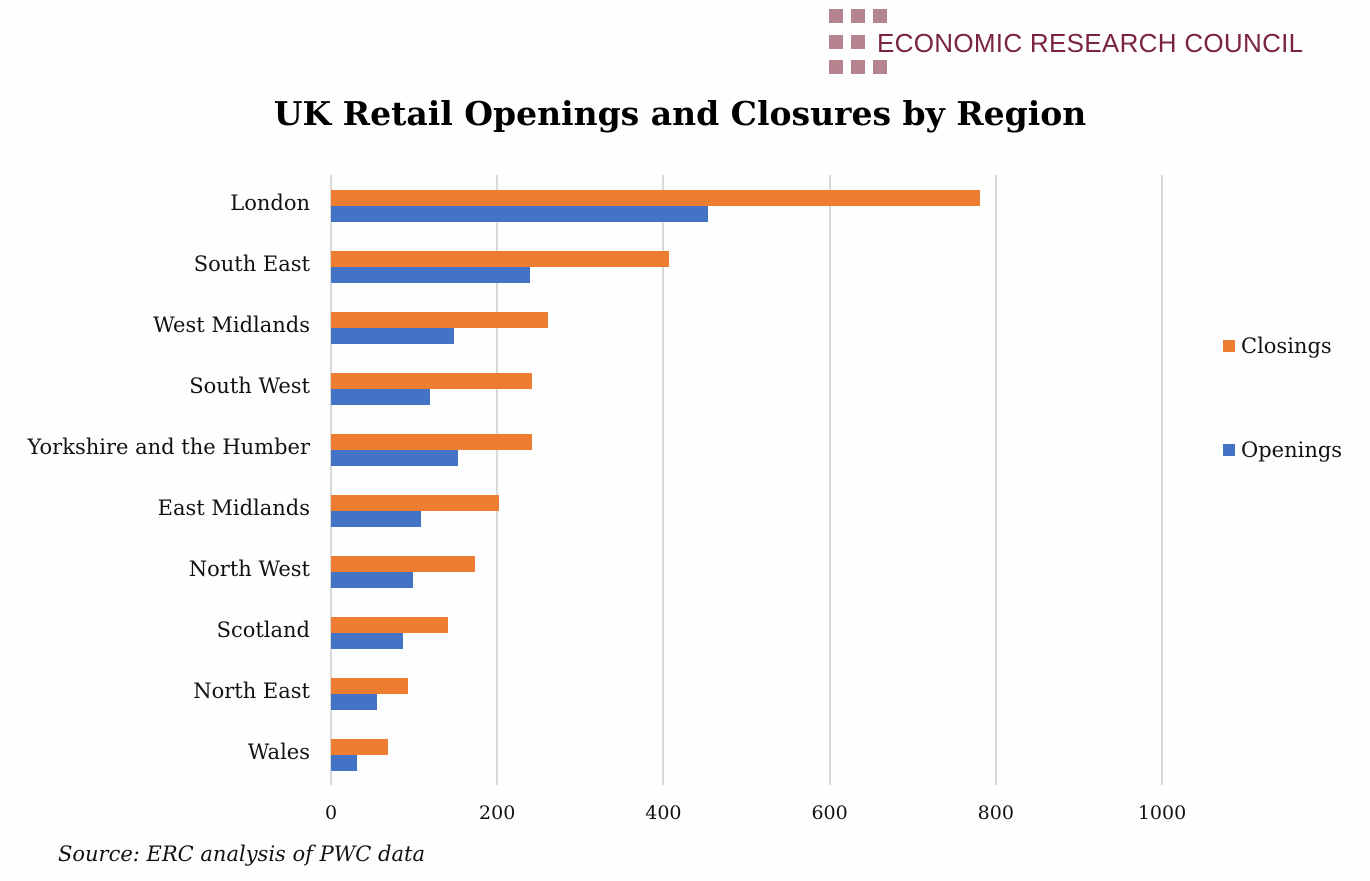 Image resolution: width=1370 pixels, height=881 pixels. I want to click on x-tick-label: 600, so click(829, 813).